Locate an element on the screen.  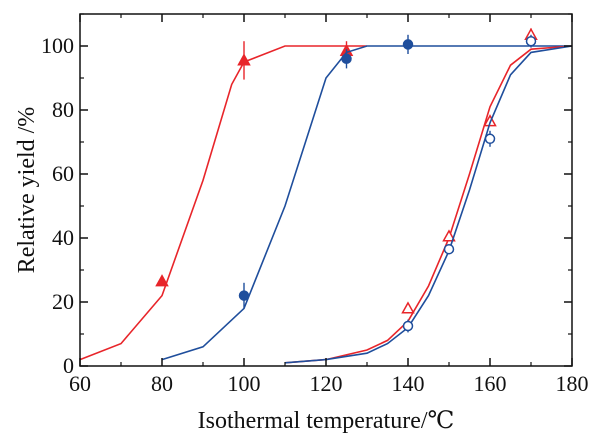
y-tick-label: 0 is located at coordinates (68, 365).